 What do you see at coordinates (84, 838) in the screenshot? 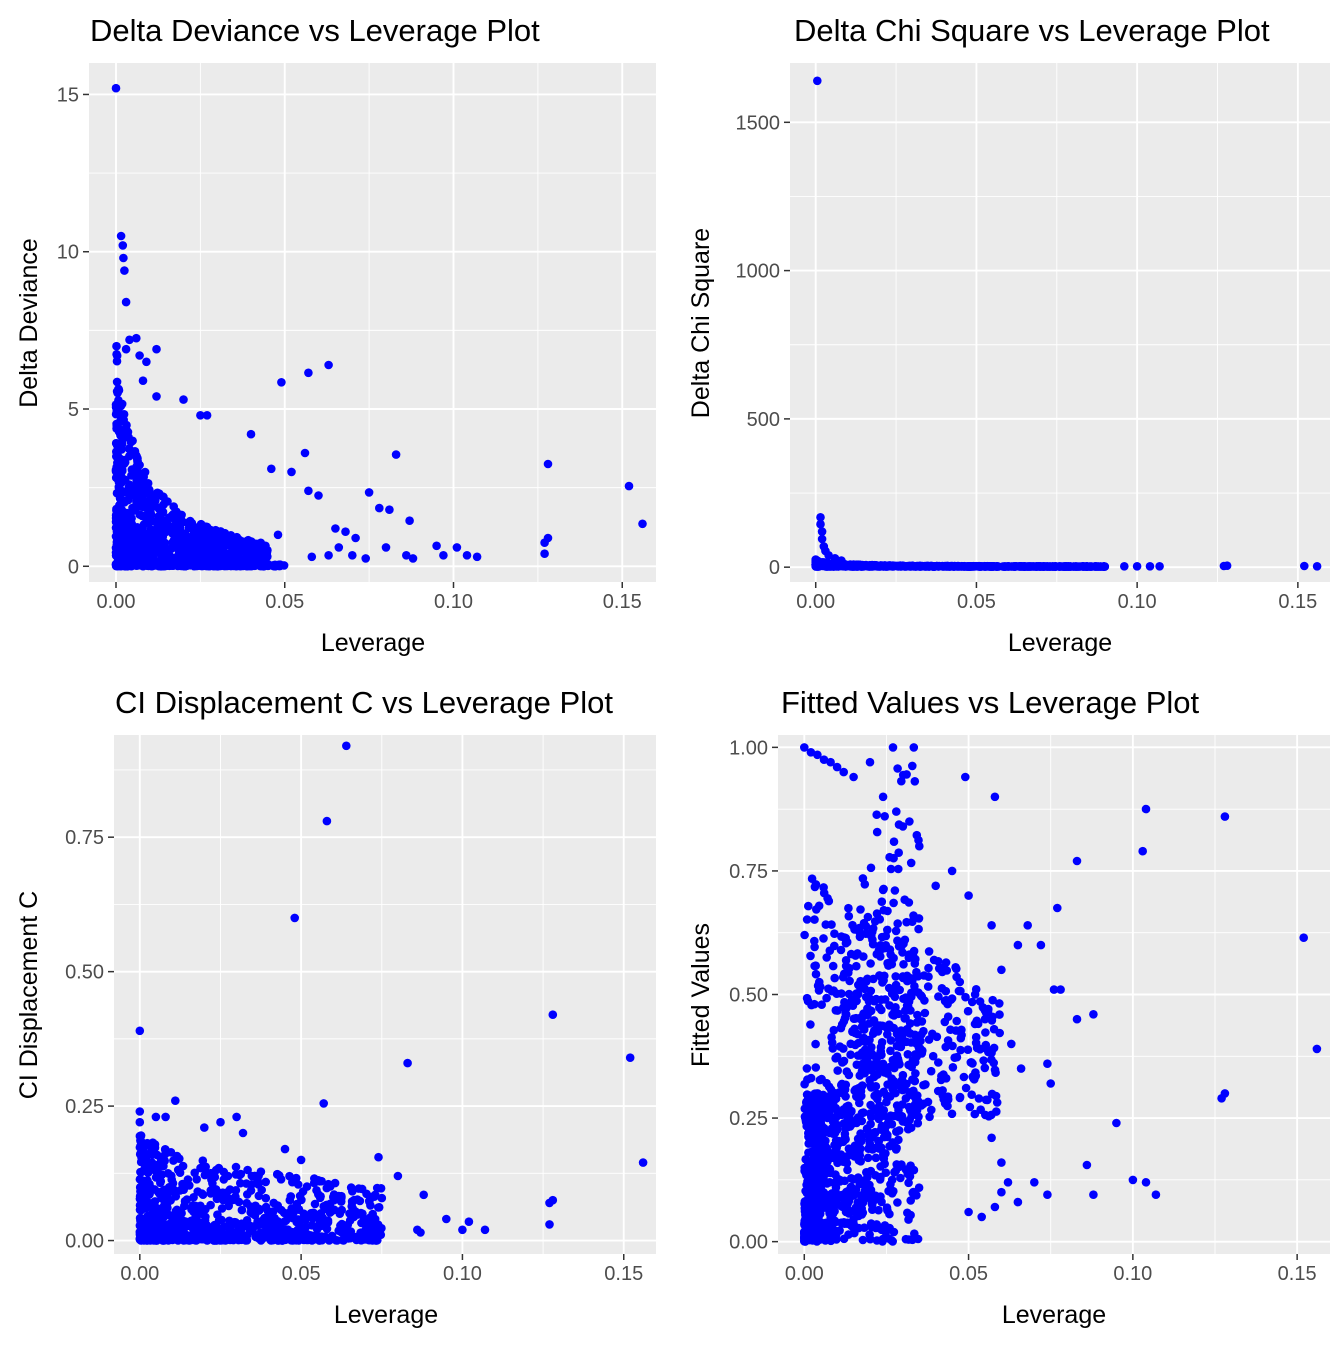
I see `y-tick-label: 0.75` at bounding box center [84, 838].